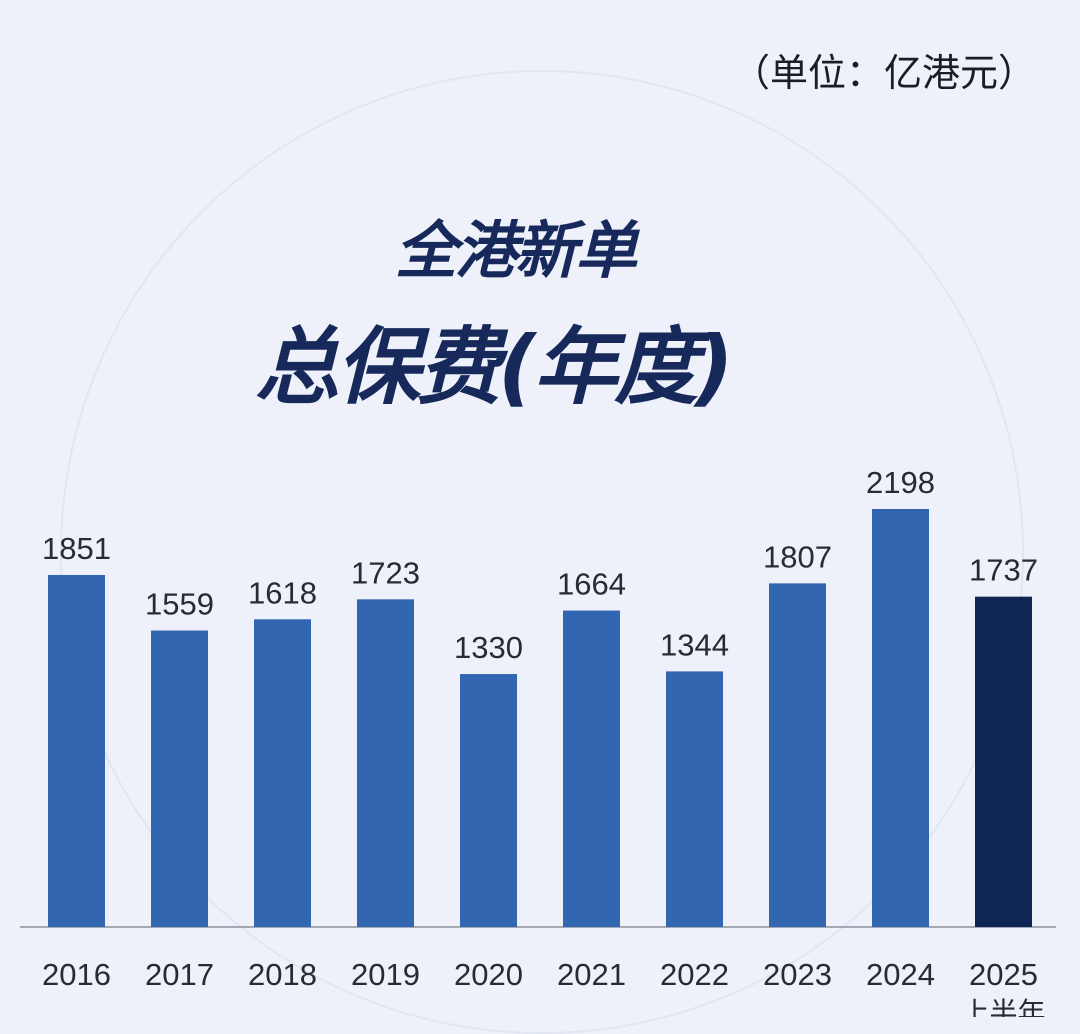 The height and width of the screenshot is (1034, 1080). What do you see at coordinates (591, 974) in the screenshot?
I see `x-tick-label-2021: 2021` at bounding box center [591, 974].